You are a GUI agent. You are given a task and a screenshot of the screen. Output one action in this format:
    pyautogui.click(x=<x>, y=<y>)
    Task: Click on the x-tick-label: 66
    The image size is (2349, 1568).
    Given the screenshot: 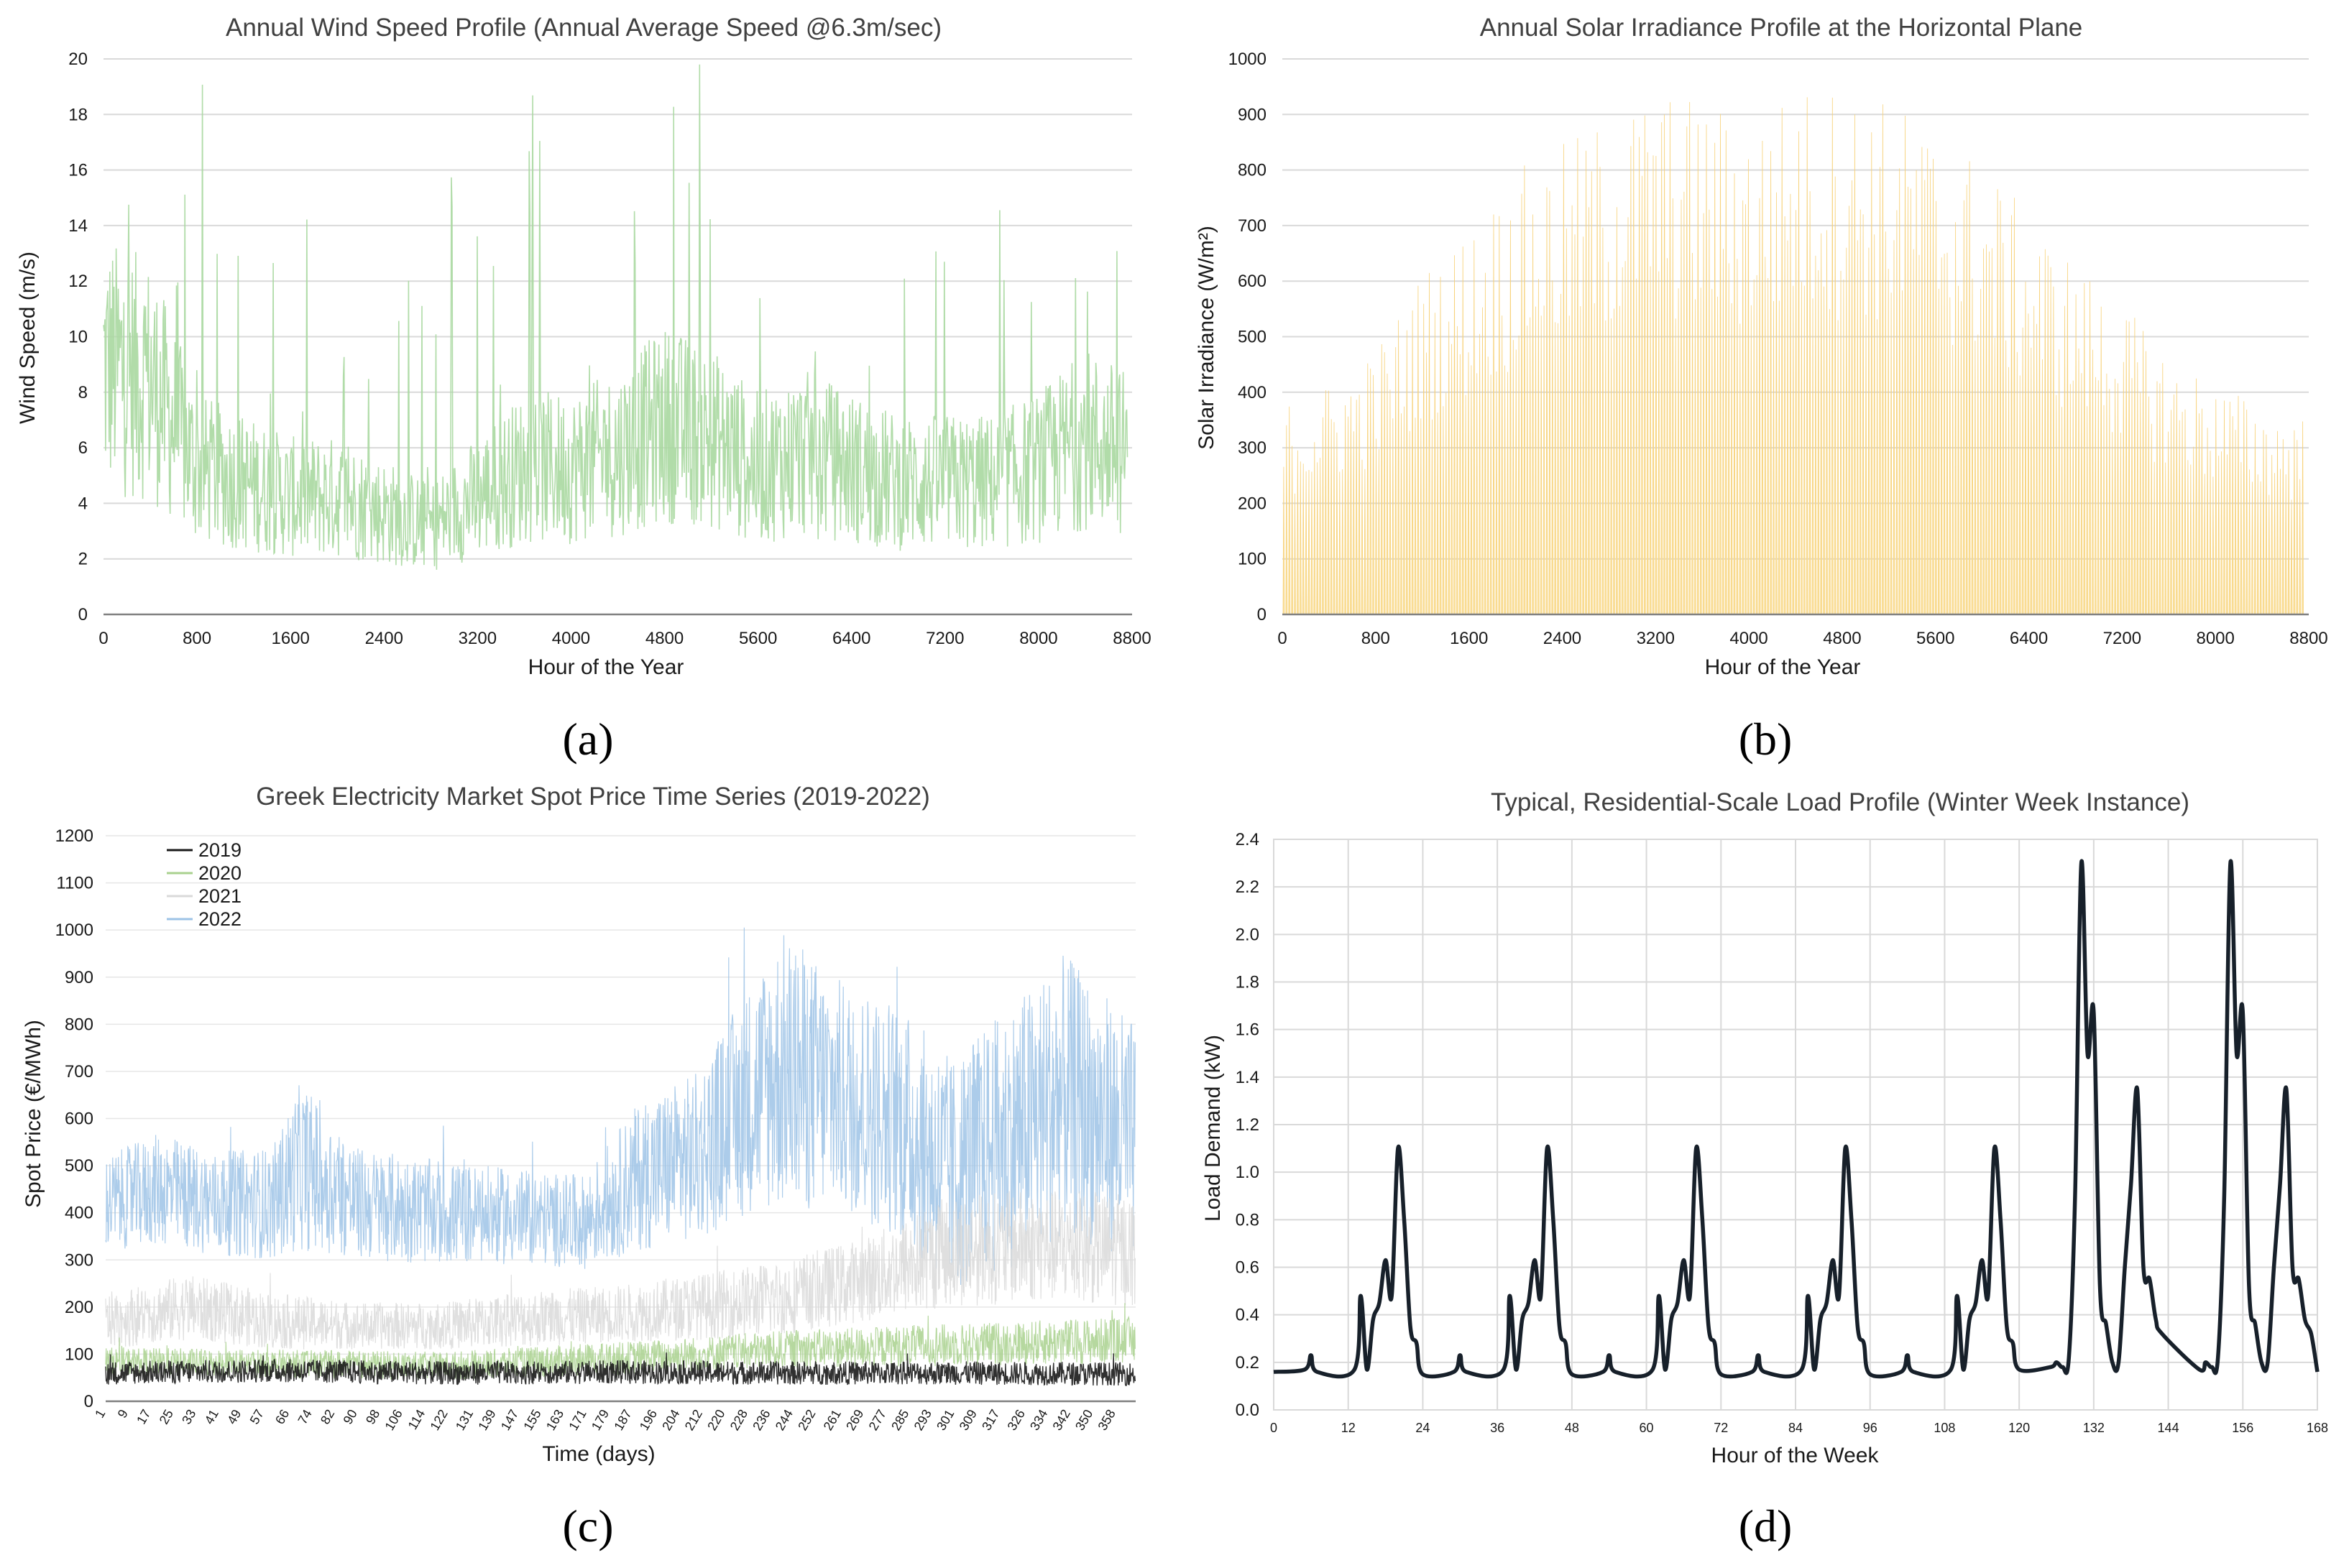 What is the action you would take?
    pyautogui.click(x=282, y=1416)
    